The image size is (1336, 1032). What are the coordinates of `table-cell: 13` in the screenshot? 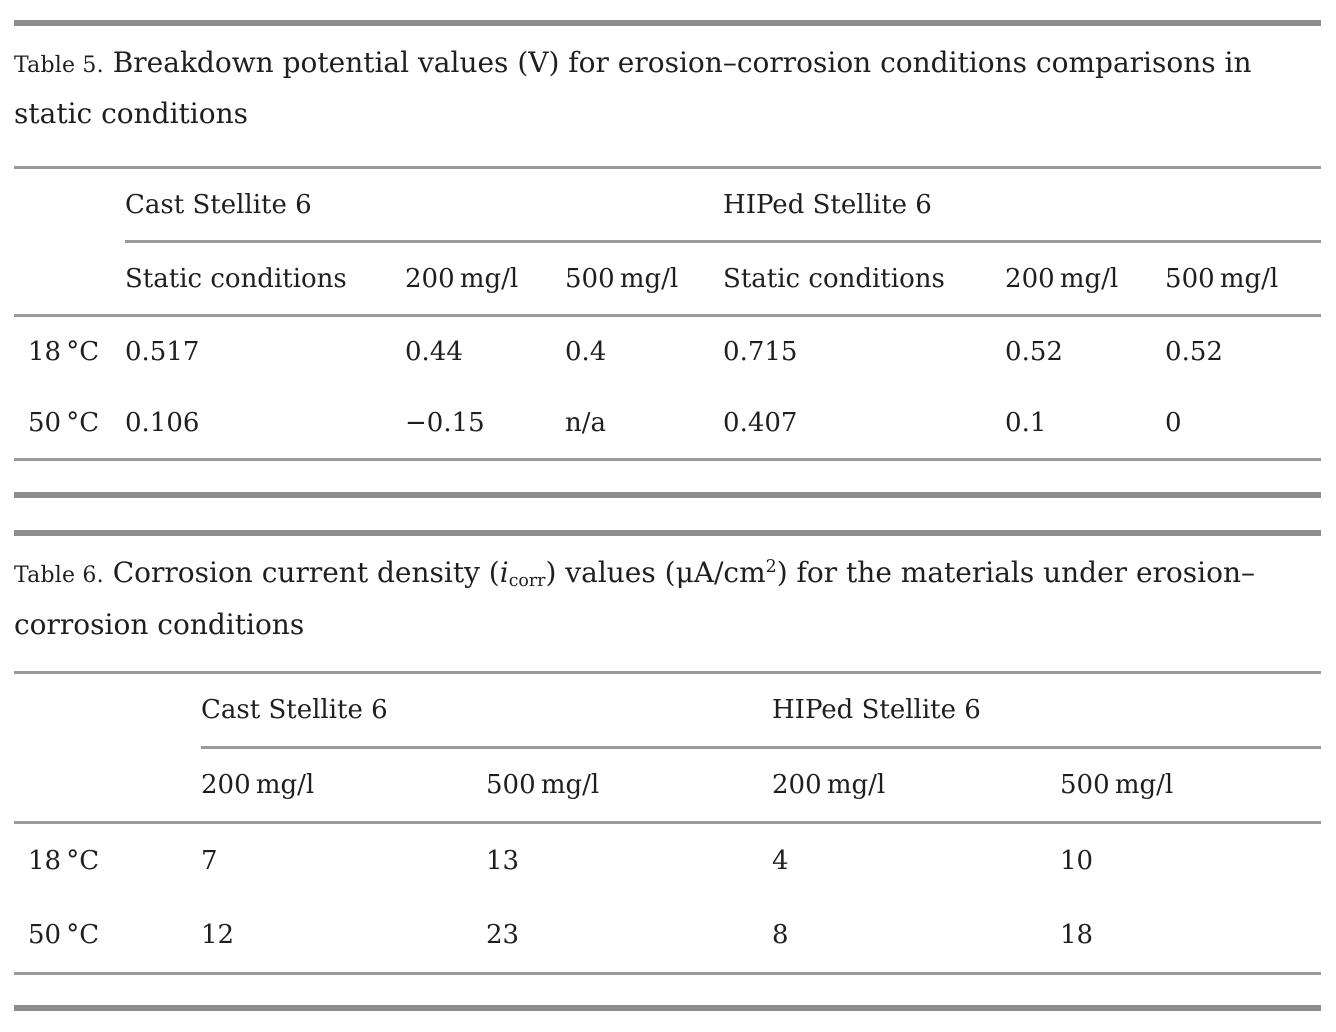 It's located at (503, 860).